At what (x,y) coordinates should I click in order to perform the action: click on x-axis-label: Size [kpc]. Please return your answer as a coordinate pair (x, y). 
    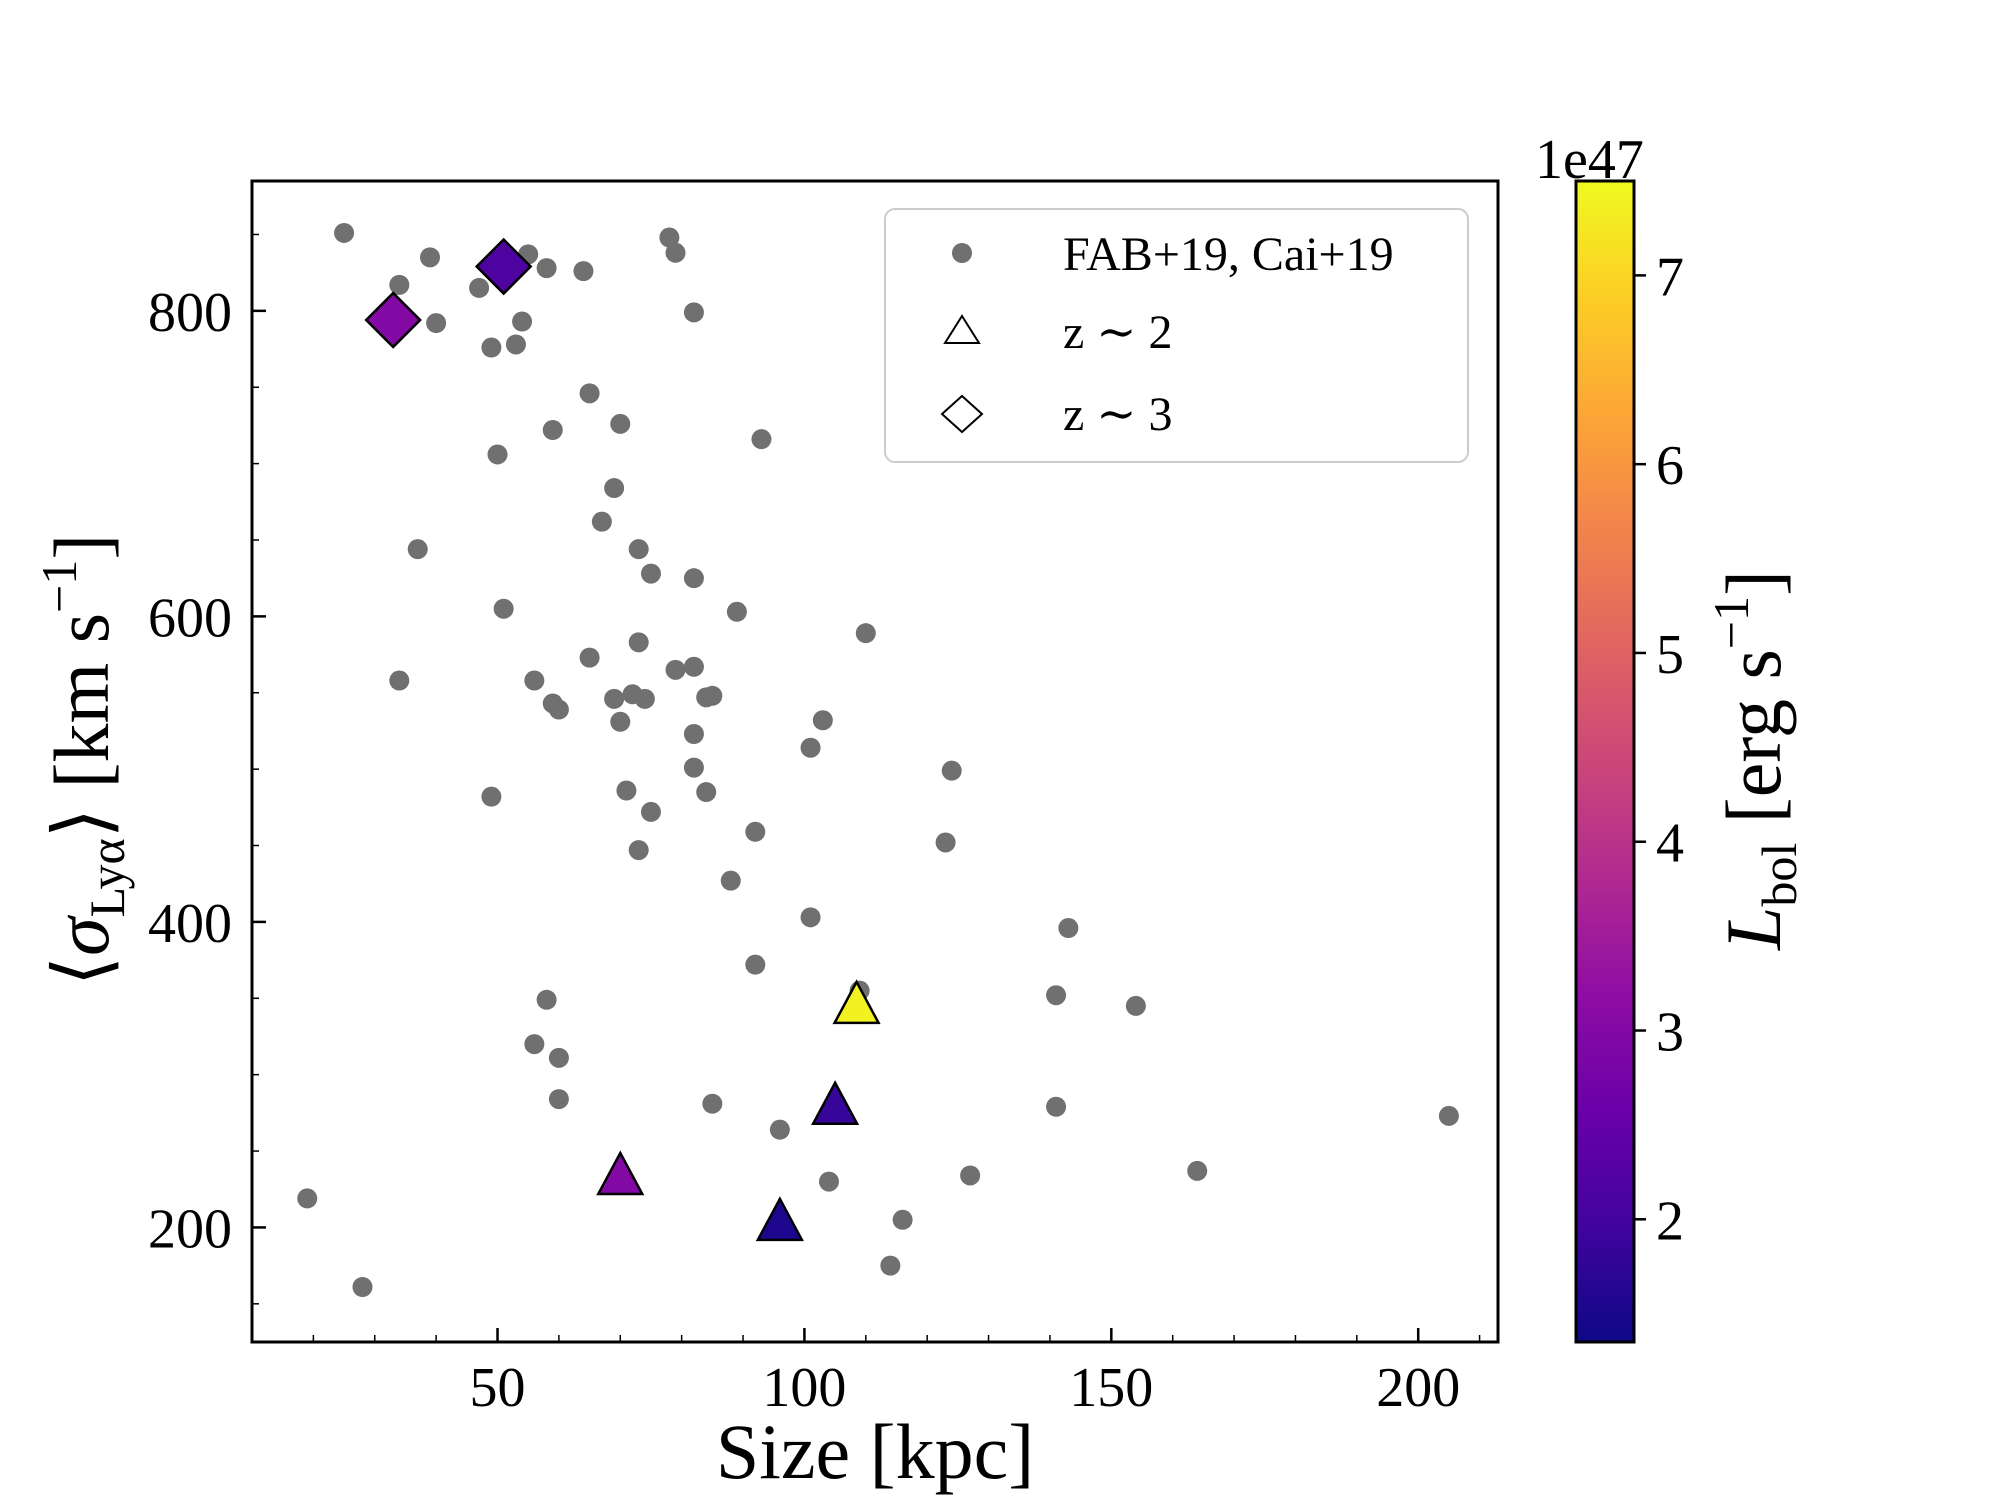
    Looking at the image, I should click on (875, 1451).